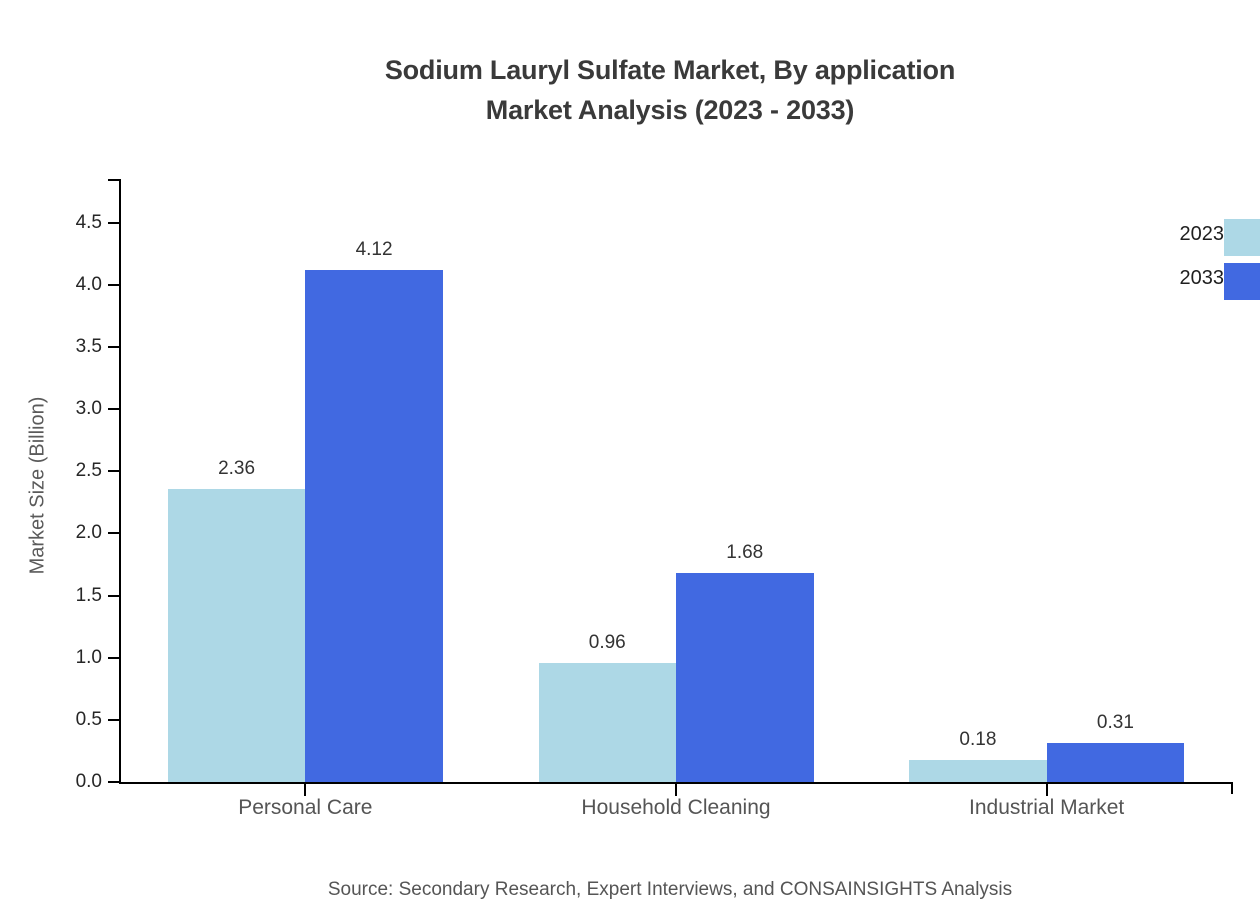  What do you see at coordinates (1202, 278) in the screenshot?
I see `legend-label-2033: 2033` at bounding box center [1202, 278].